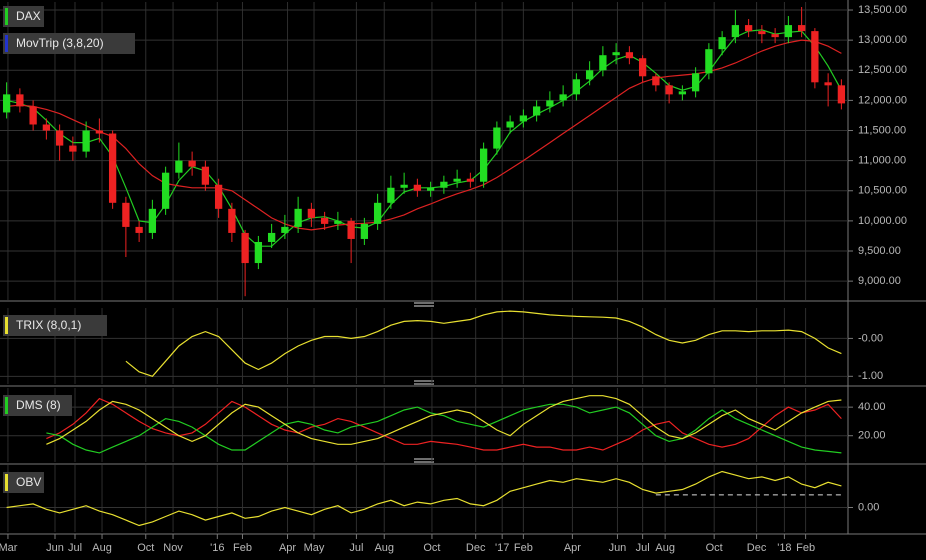 The width and height of the screenshot is (926, 560). I want to click on legend-label: OBV, so click(28, 482).